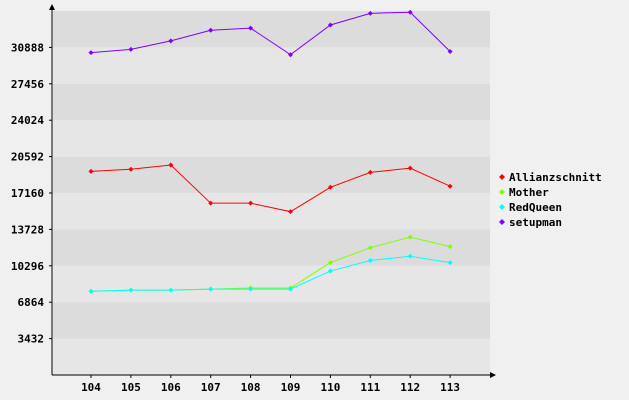 This screenshot has width=629, height=400. I want to click on legend-label: Mother, so click(529, 192).